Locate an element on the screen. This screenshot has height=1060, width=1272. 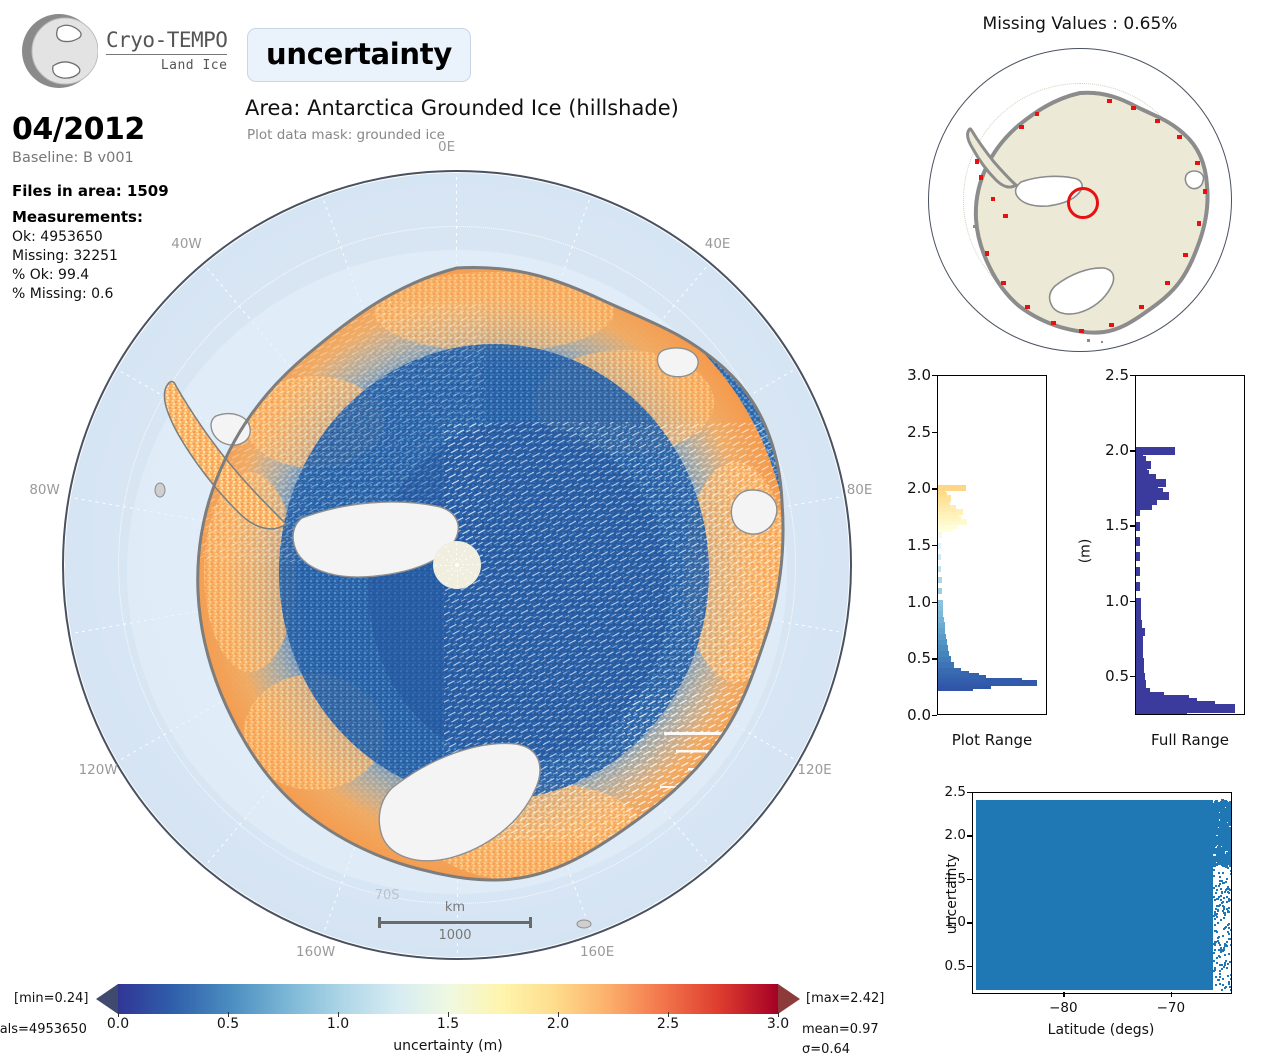
missing-values-disc is located at coordinates (1080, 200).